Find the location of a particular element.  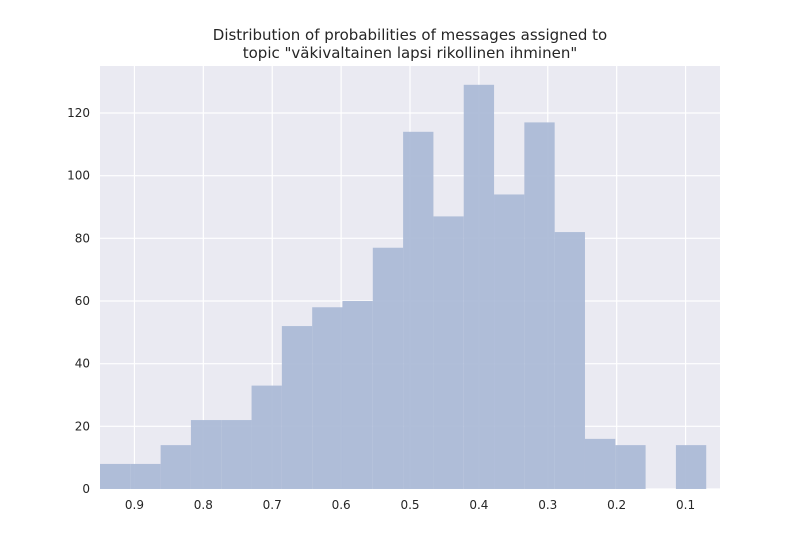

x-tick-label: 0.2 is located at coordinates (616, 505).